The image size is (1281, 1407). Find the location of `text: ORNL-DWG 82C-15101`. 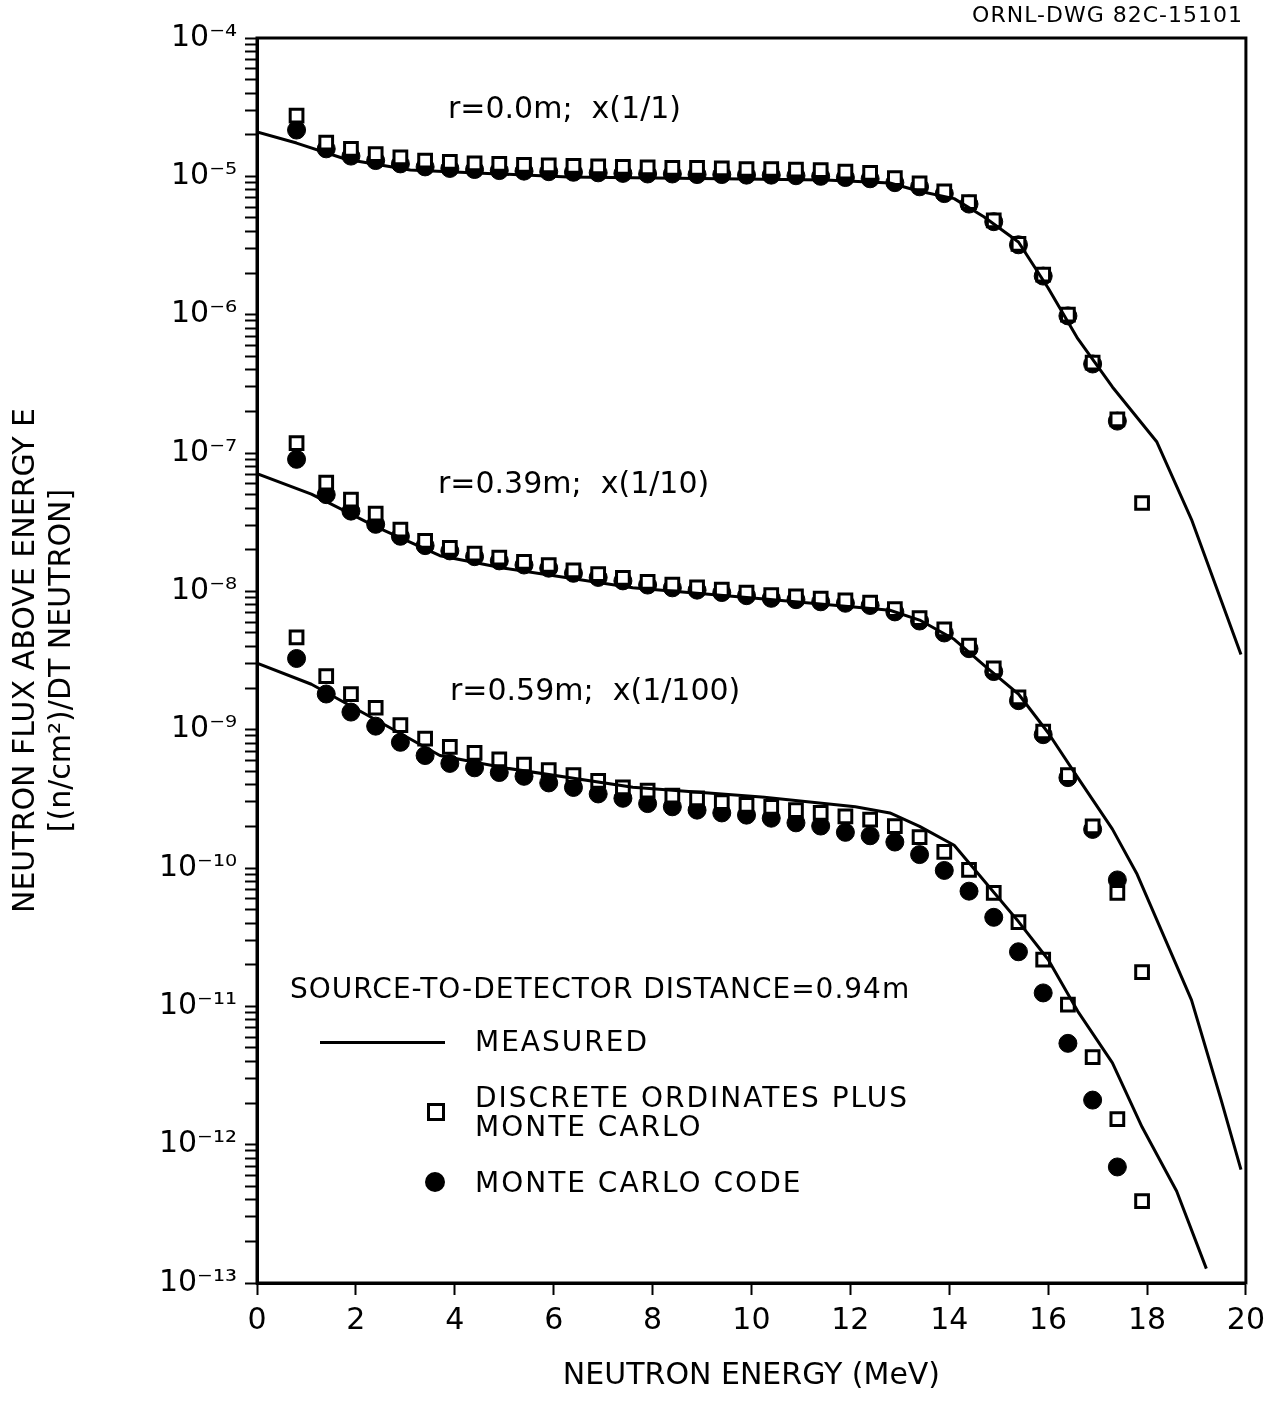

text: ORNL-DWG 82C-15101 is located at coordinates (1107, 14).